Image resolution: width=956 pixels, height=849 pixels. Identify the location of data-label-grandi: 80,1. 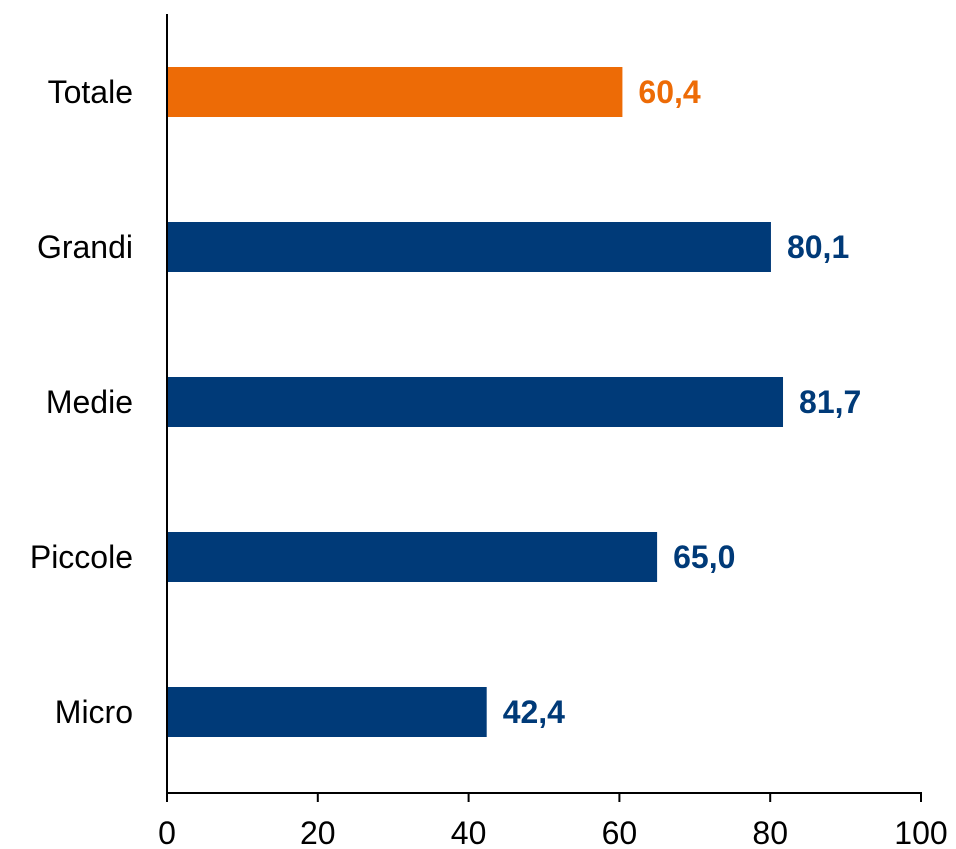
(818, 247).